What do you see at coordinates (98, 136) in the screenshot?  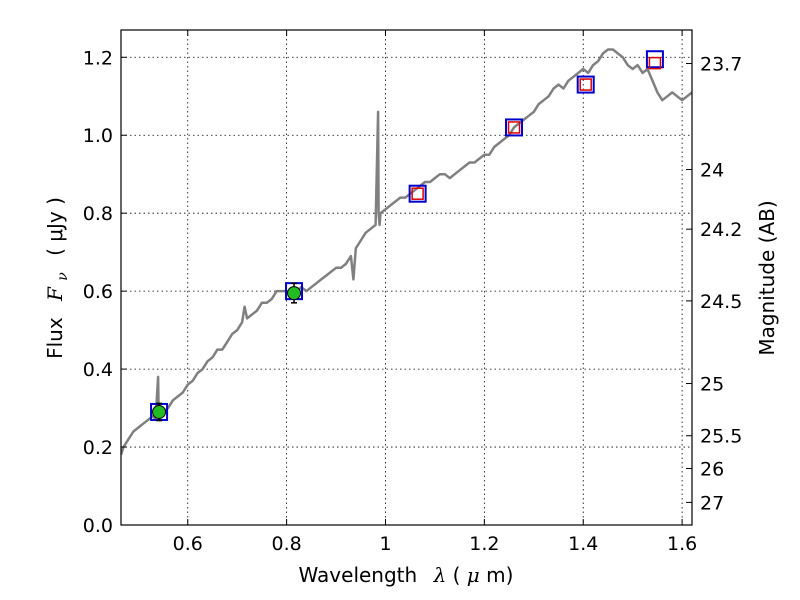 I see `y-tick-label: 1.0` at bounding box center [98, 136].